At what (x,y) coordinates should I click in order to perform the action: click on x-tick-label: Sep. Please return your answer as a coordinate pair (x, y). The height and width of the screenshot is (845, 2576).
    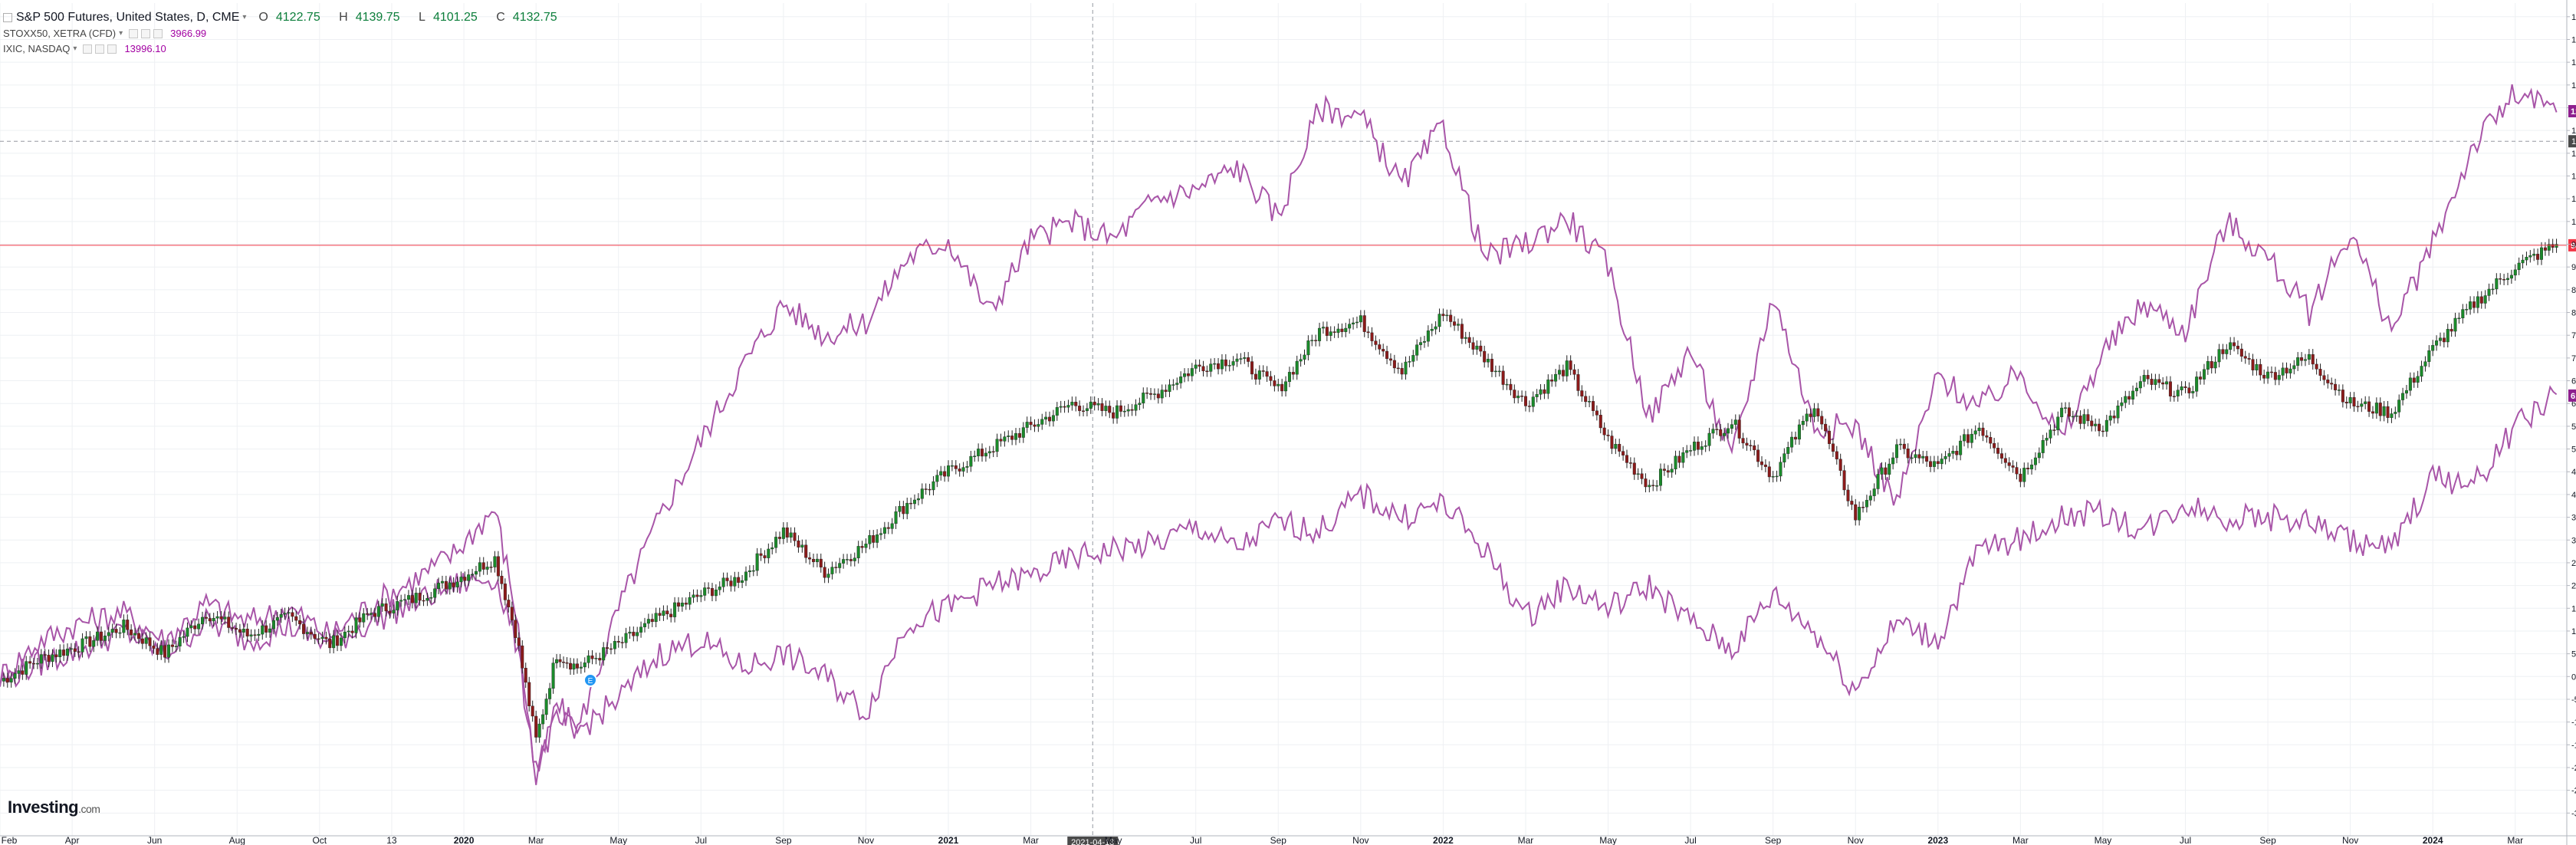
    Looking at the image, I should click on (1774, 840).